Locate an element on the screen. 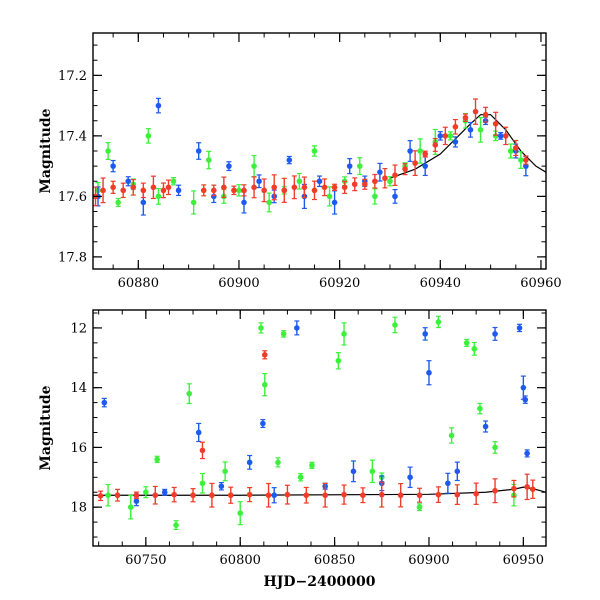 The width and height of the screenshot is (600, 600). y-tick-label: 18 is located at coordinates (78, 508).